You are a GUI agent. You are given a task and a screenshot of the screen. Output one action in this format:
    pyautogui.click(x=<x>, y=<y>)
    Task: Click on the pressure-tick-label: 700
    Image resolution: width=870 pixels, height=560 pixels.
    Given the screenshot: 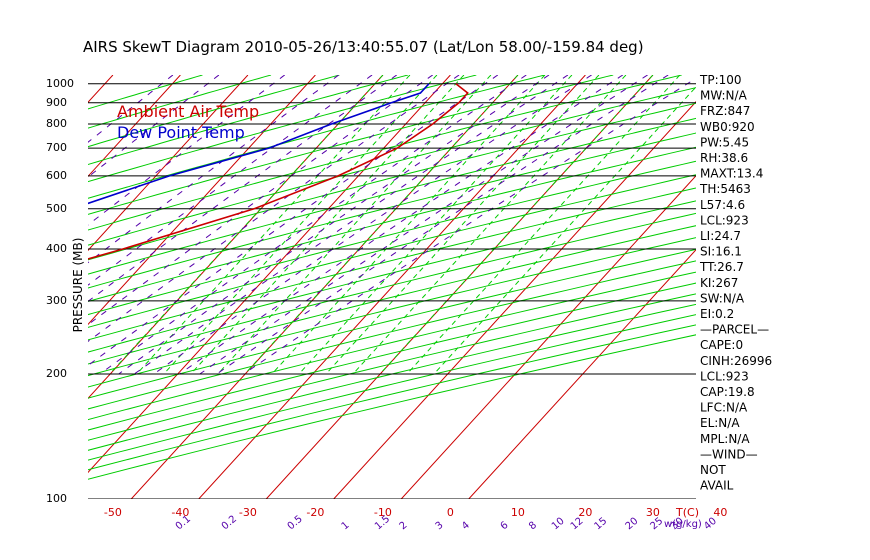 What is the action you would take?
    pyautogui.click(x=56, y=147)
    